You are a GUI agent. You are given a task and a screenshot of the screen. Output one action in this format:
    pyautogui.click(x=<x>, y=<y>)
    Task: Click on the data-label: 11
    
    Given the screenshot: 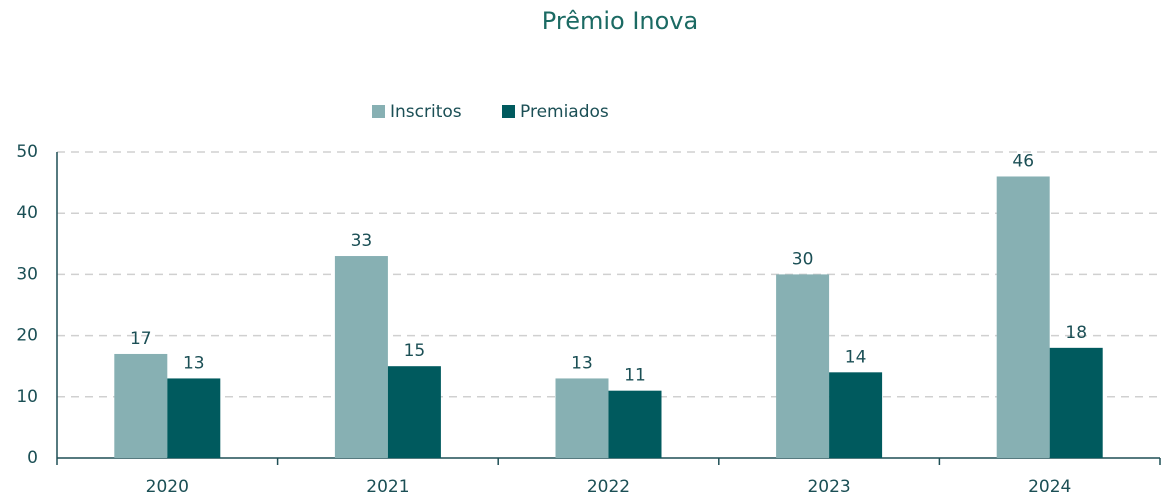 What is the action you would take?
    pyautogui.click(x=635, y=376)
    